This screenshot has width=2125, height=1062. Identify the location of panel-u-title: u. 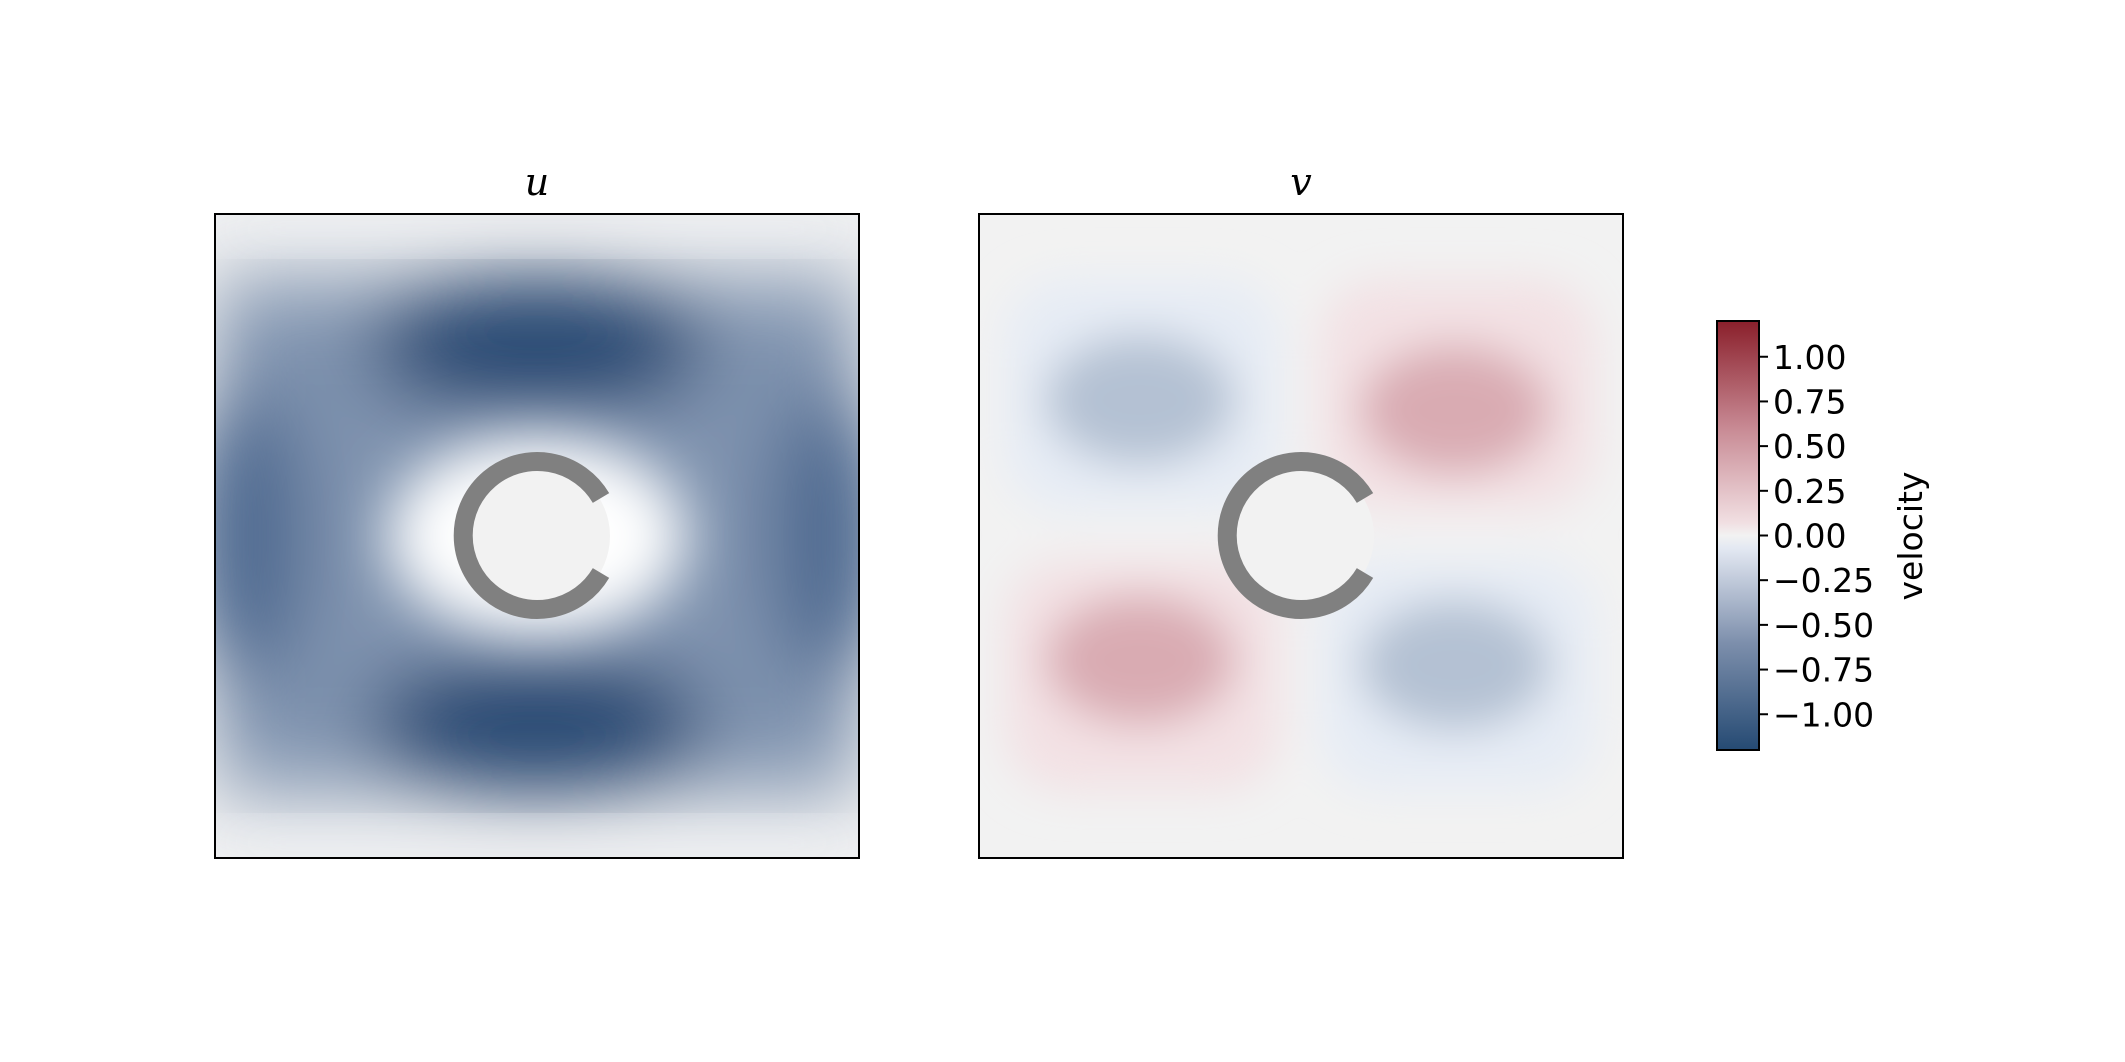
(537, 182).